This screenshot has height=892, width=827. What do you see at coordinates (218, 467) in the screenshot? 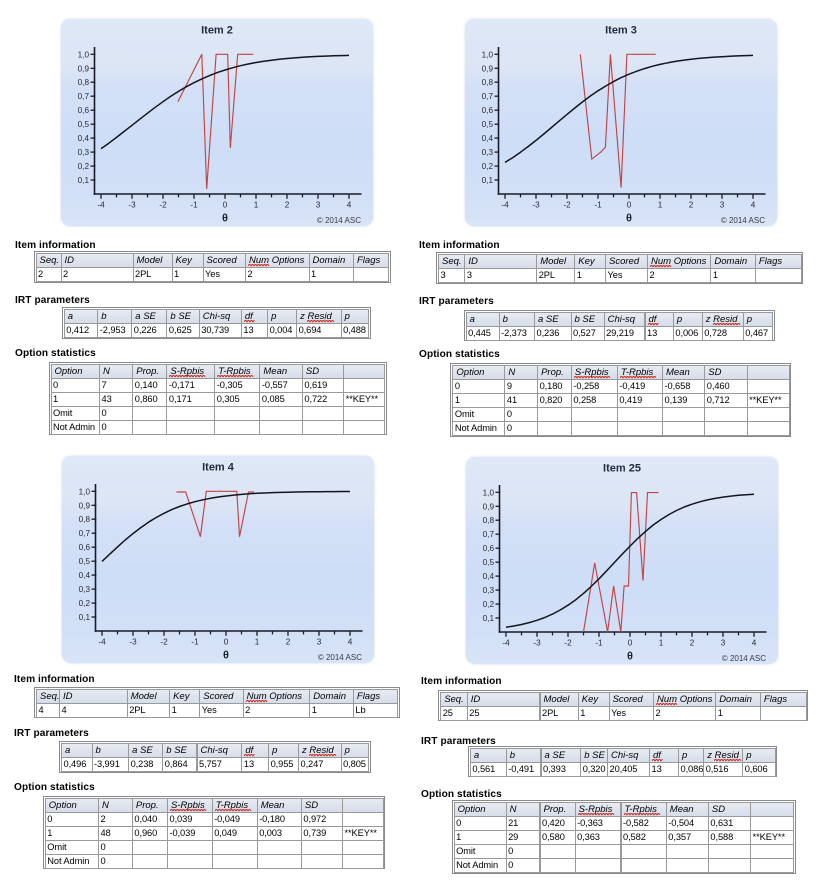
I see `svg-text: Item 4` at bounding box center [218, 467].